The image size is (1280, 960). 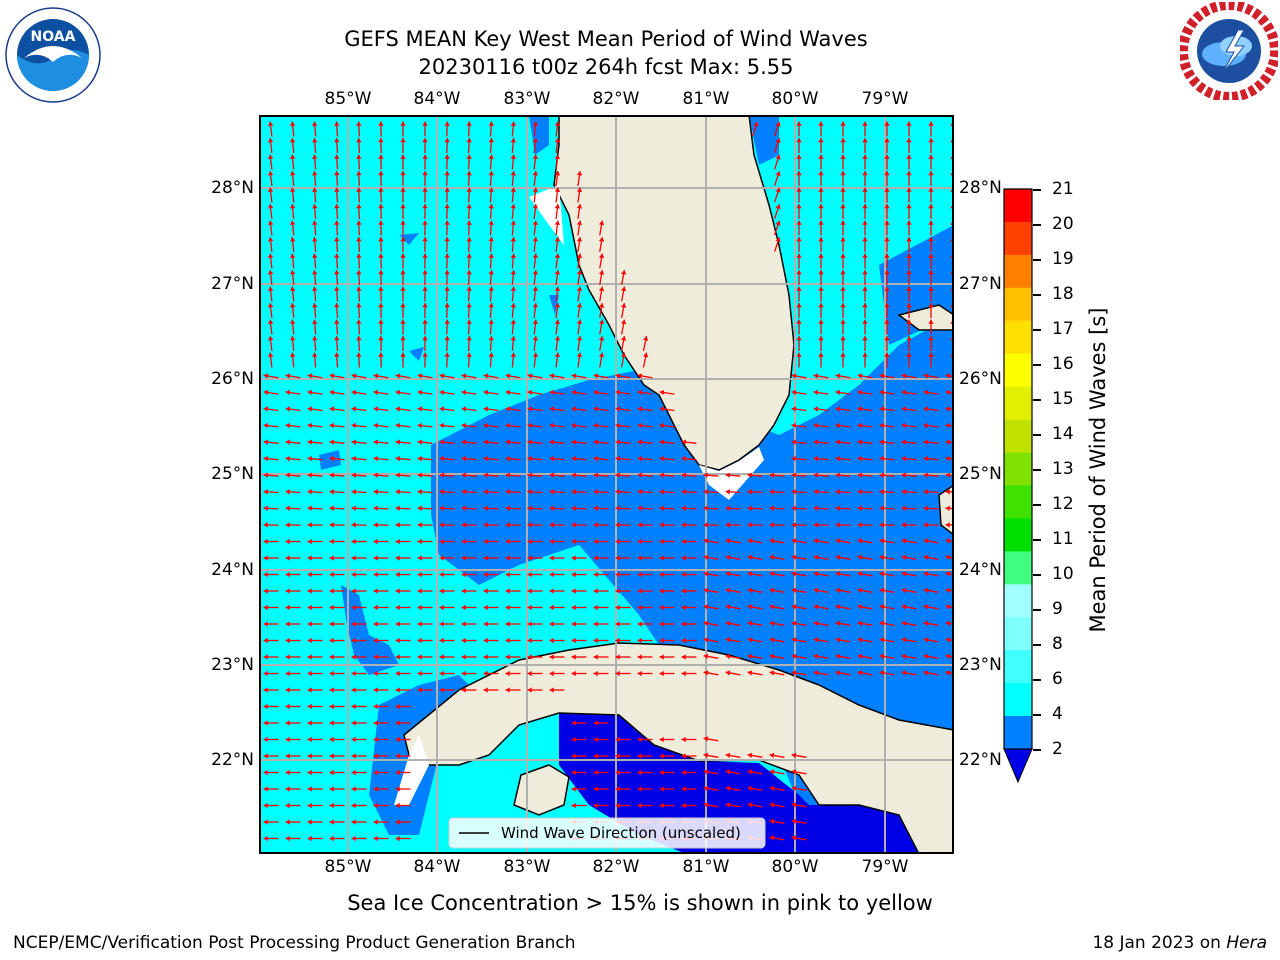 What do you see at coordinates (232, 188) in the screenshot?
I see `tick-left-label: 28°N` at bounding box center [232, 188].